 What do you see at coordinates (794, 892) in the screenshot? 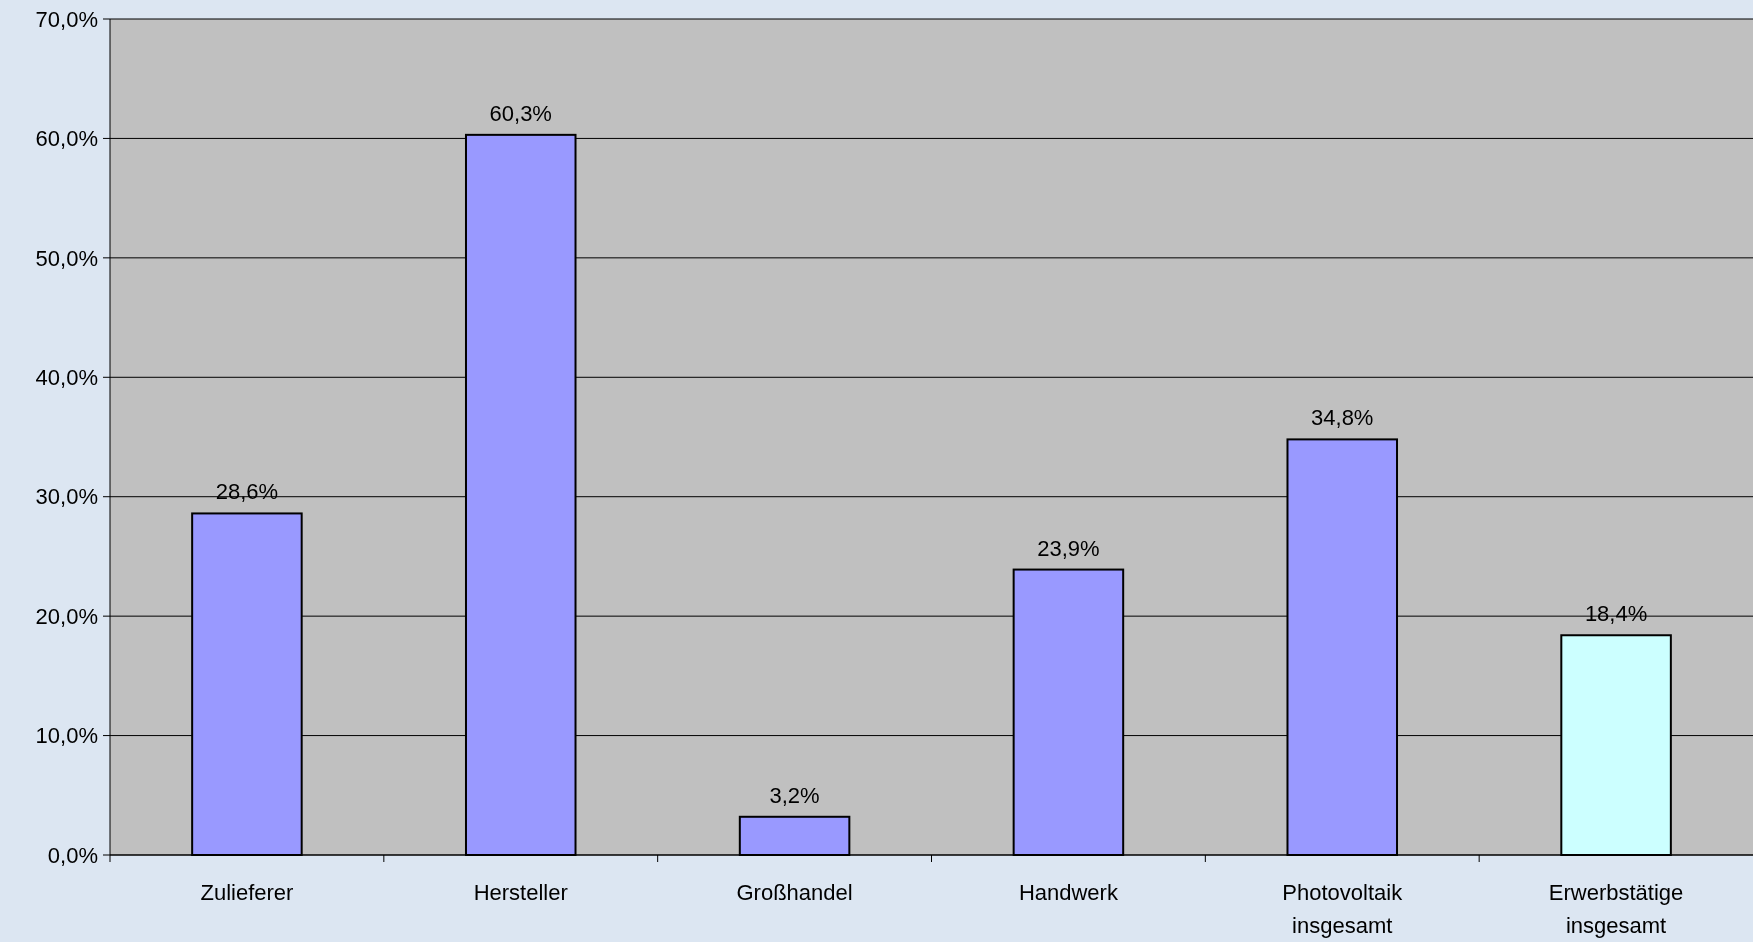
I see `x-tick-label: Großhandel` at bounding box center [794, 892].